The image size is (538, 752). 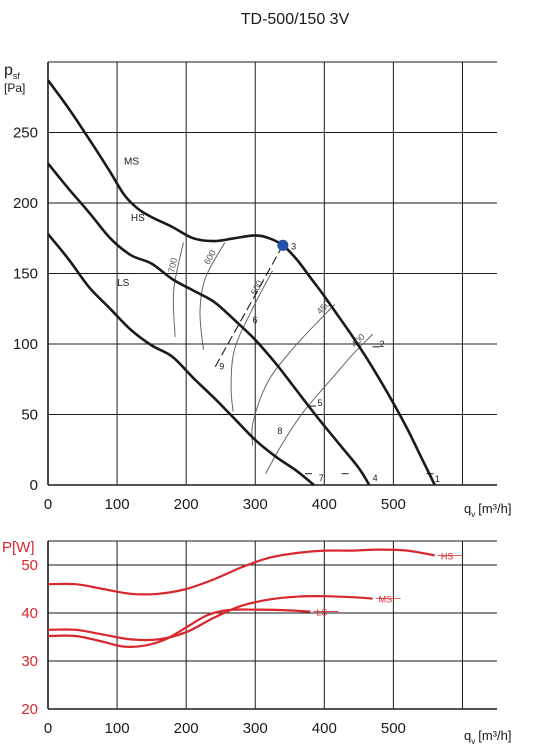 I want to click on flow-axis-label-bottom: qv [m³/h], so click(x=487, y=737).